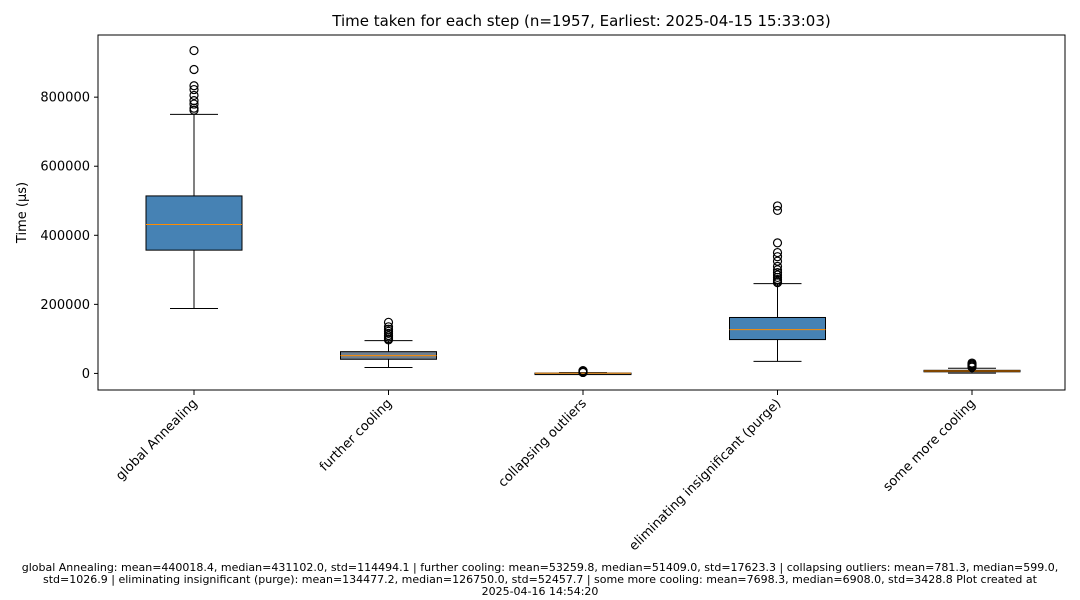 This screenshot has width=1080, height=600. I want to click on y-tick-label: 800000, so click(65, 98).